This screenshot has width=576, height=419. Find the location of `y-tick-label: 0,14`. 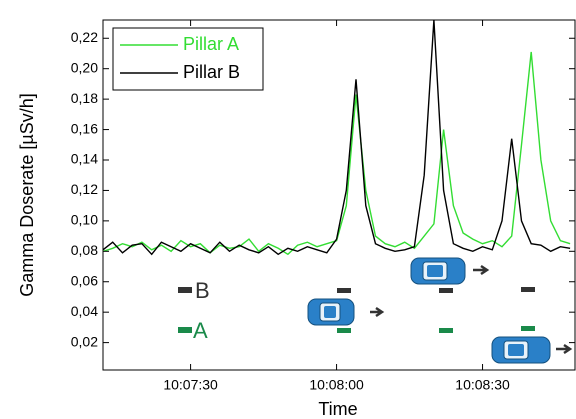

y-tick-label: 0,14 is located at coordinates (84, 159).